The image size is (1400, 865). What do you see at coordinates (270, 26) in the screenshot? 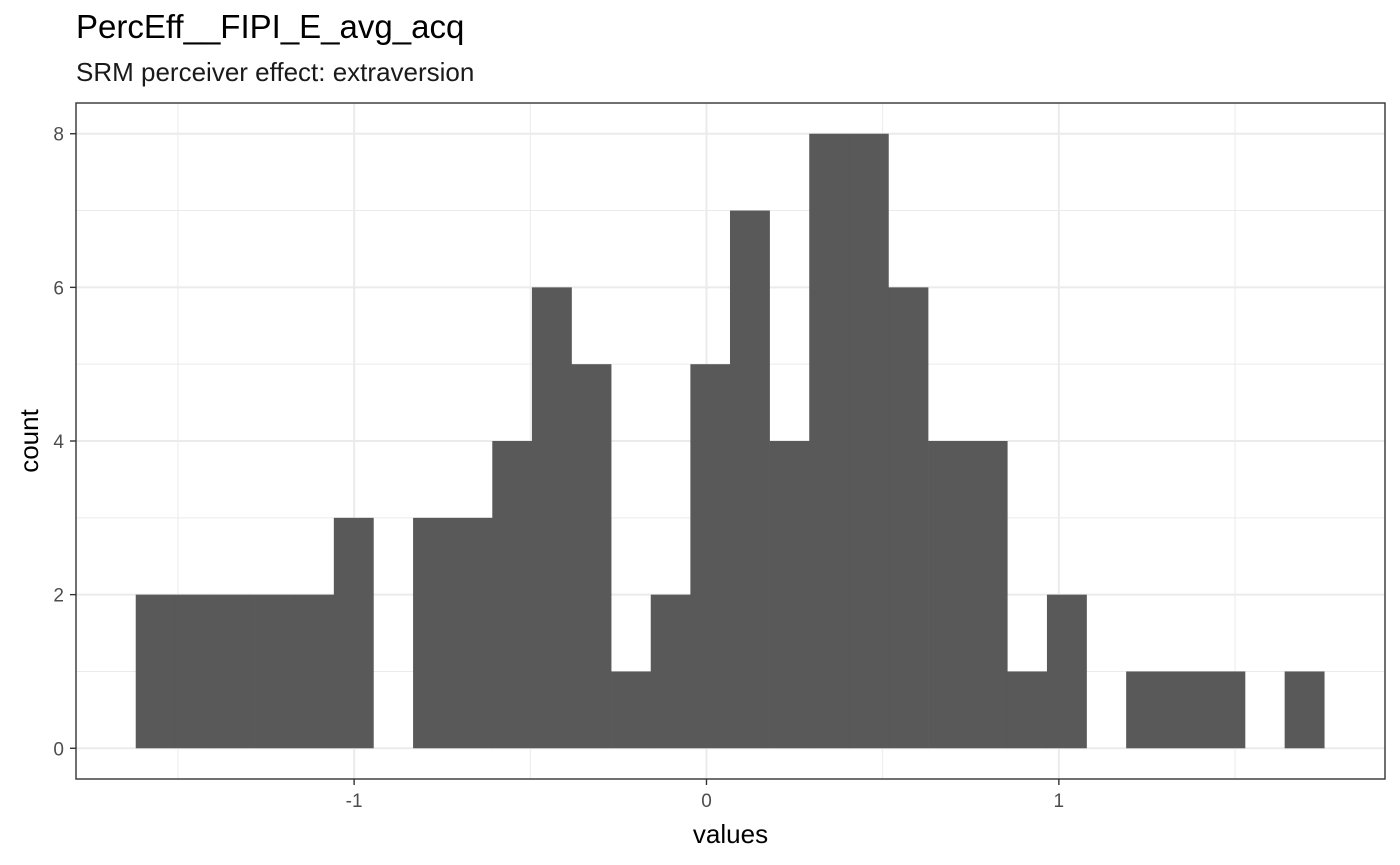
I see `chart-title: PercEff__FIPI_E_avg_acq` at bounding box center [270, 26].